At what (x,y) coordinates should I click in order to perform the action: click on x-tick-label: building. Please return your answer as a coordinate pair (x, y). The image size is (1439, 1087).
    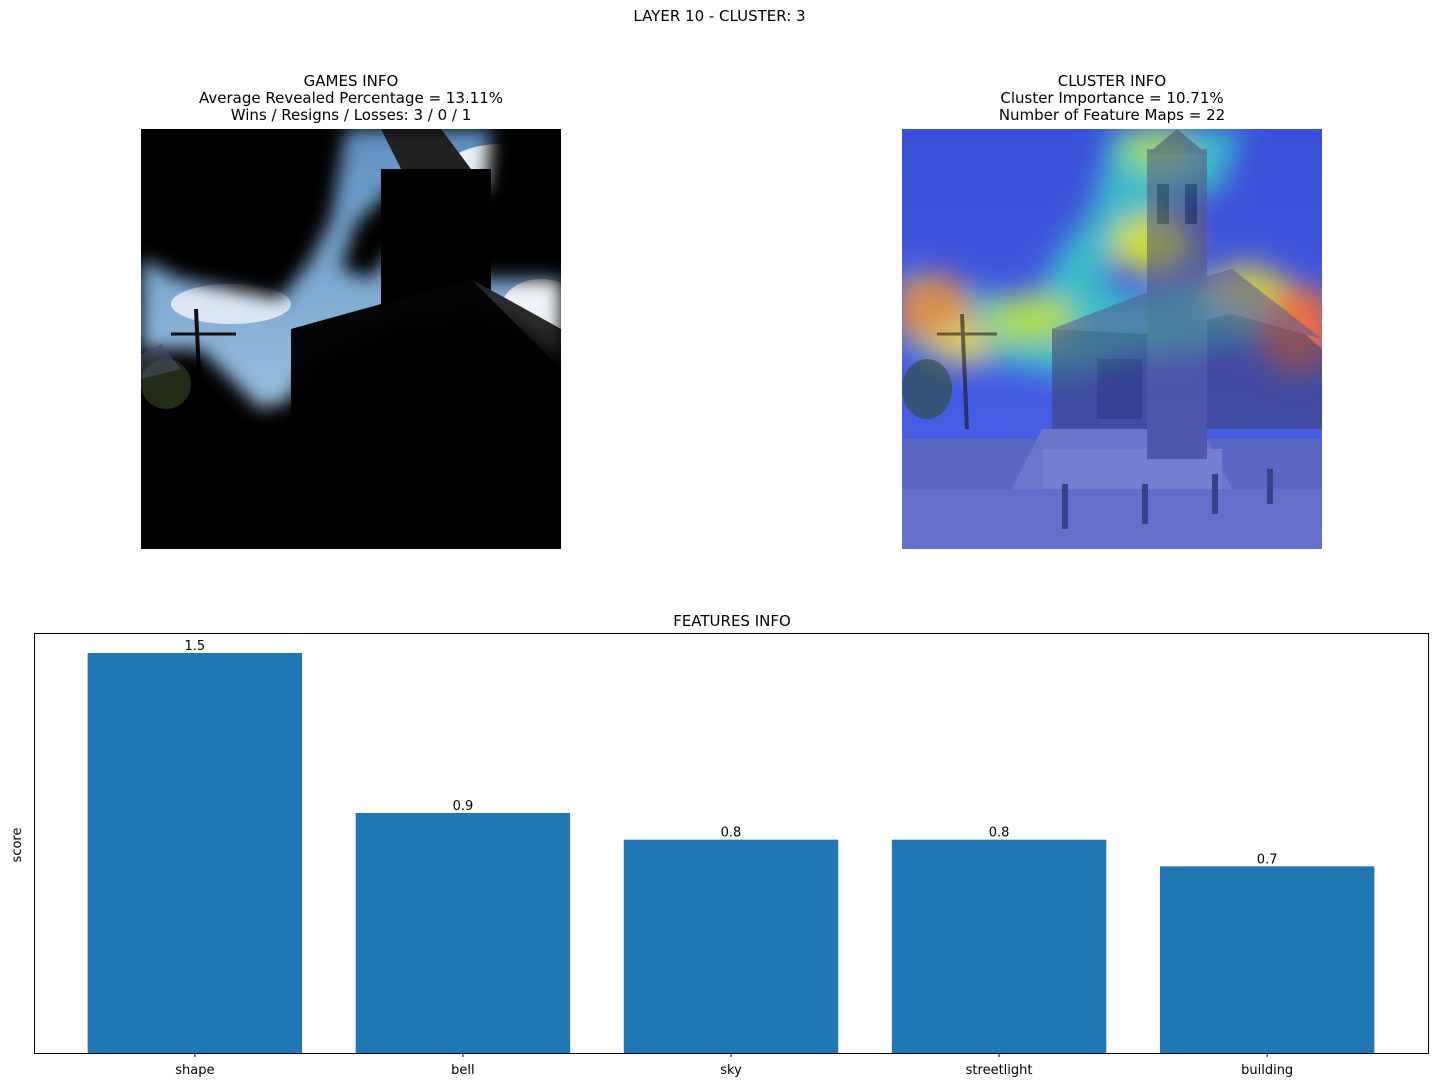
    Looking at the image, I should click on (1267, 1070).